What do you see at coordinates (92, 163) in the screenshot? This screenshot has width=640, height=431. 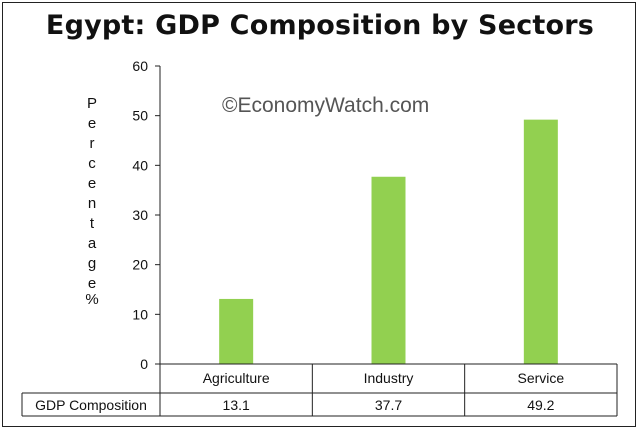 I see `y-axis-label-char: c` at bounding box center [92, 163].